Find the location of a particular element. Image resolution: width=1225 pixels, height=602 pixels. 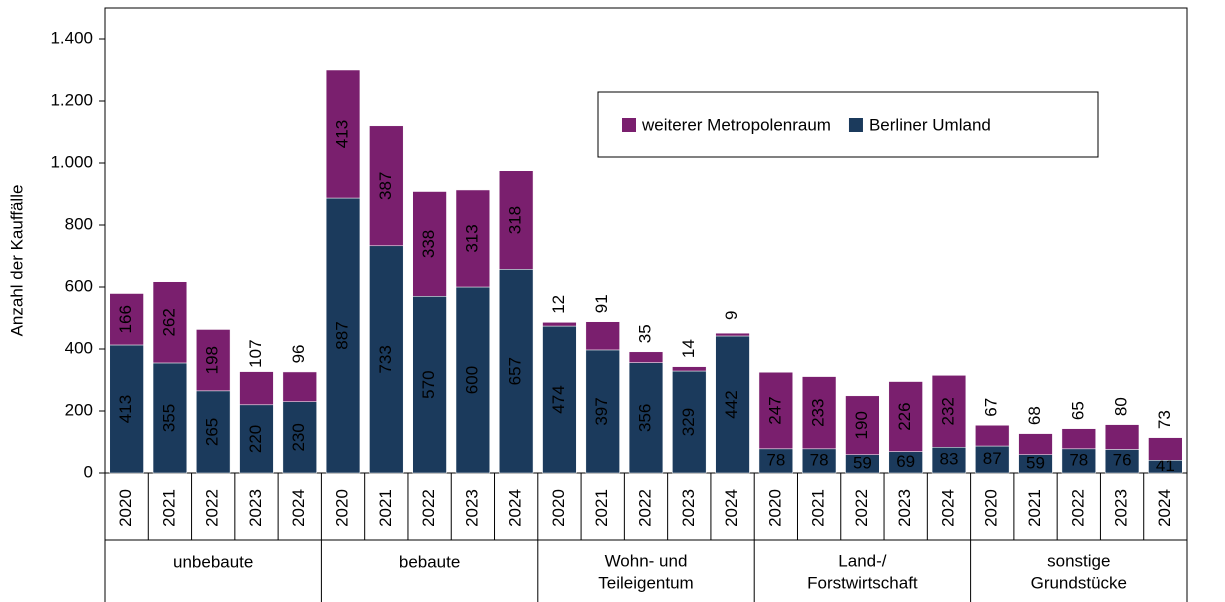

value-label: 887 is located at coordinates (342, 335).